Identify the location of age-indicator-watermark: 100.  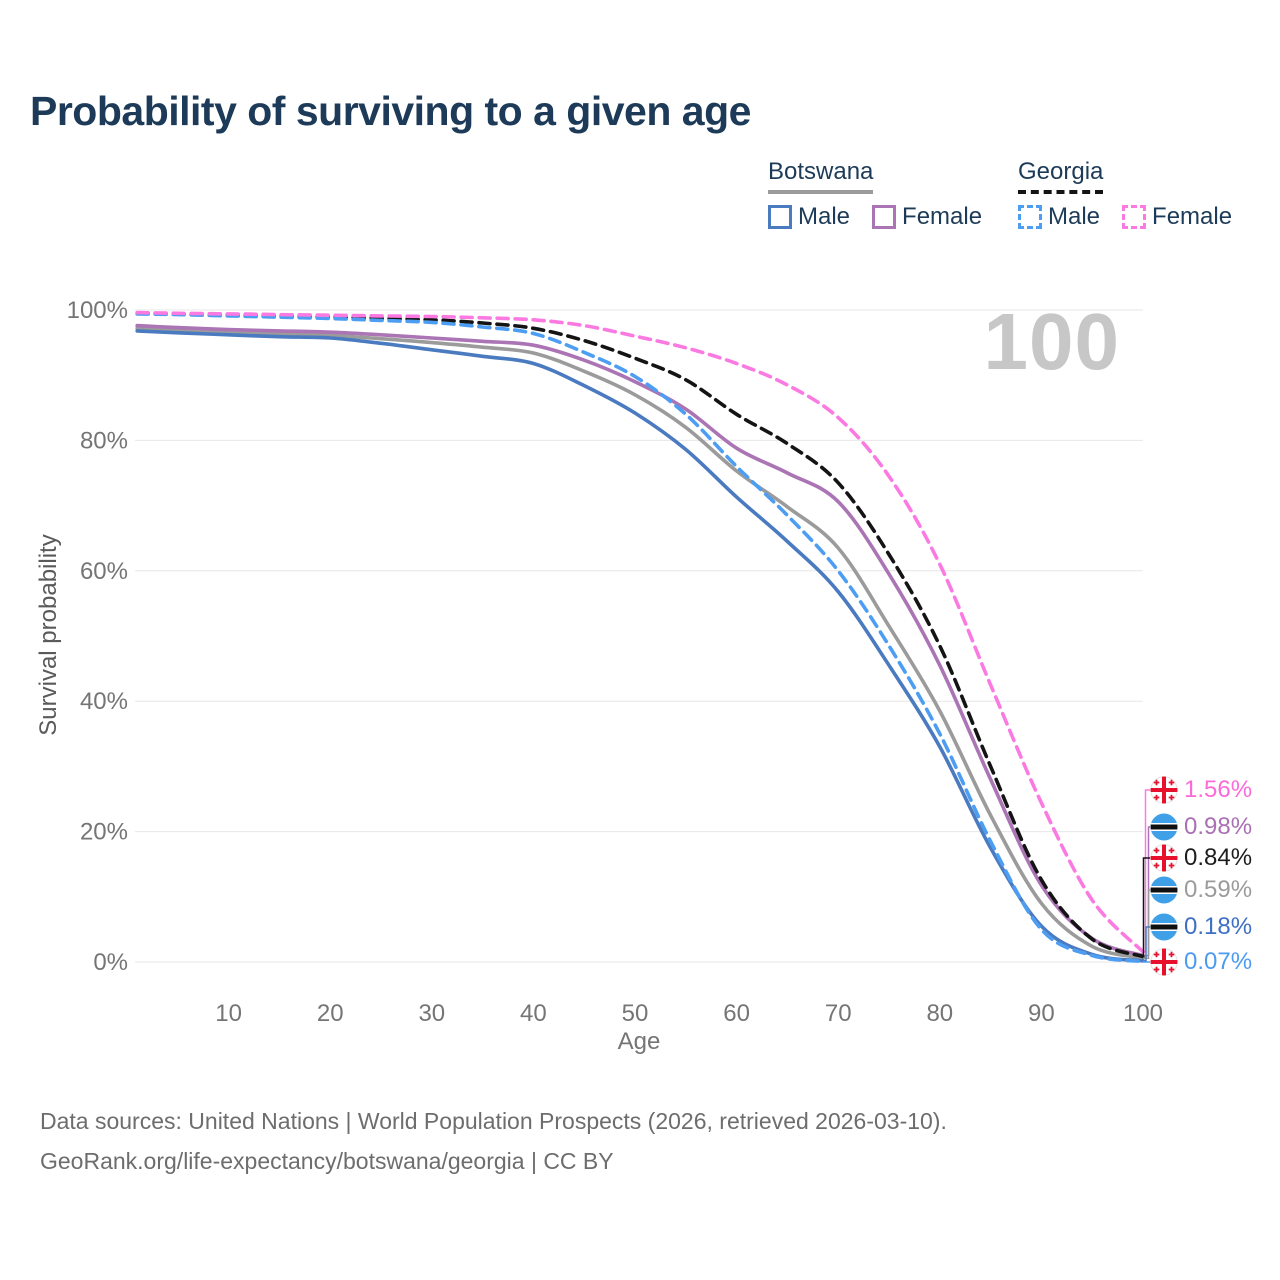
(1051, 341).